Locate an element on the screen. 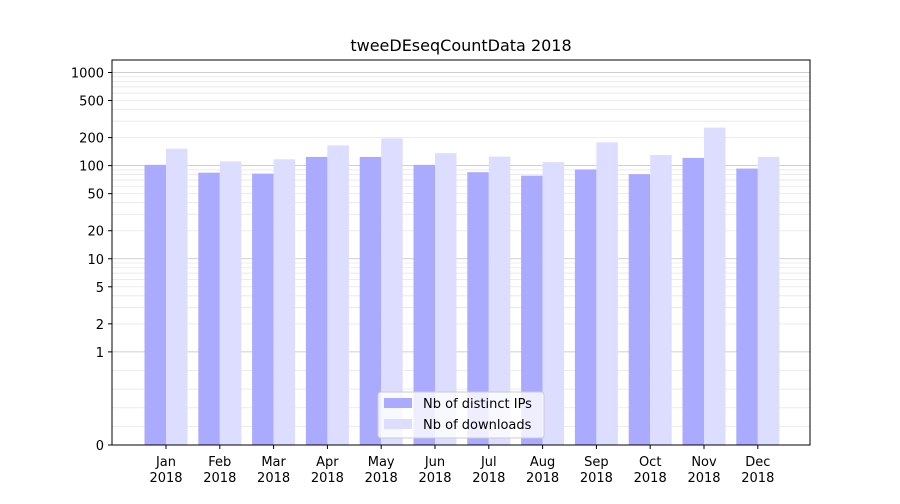 The height and width of the screenshot is (504, 900). y-axis-ticks: 0 1 2 5 10 20 50 100 200 500 1000 is located at coordinates (91, 260).